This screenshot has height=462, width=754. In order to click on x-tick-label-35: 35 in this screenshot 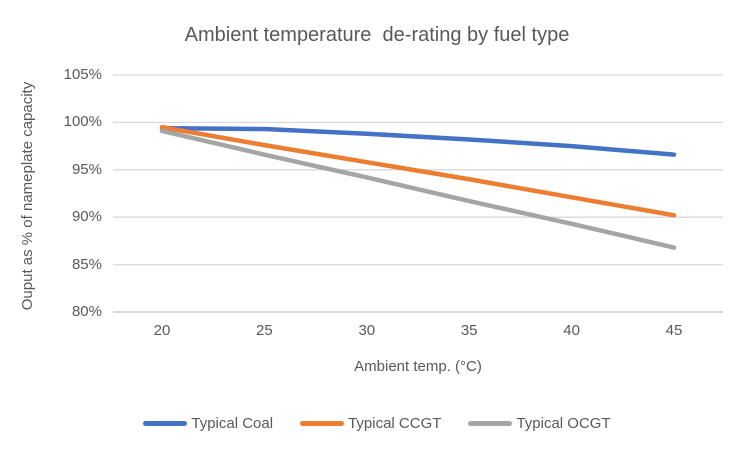, I will do `click(469, 330)`.